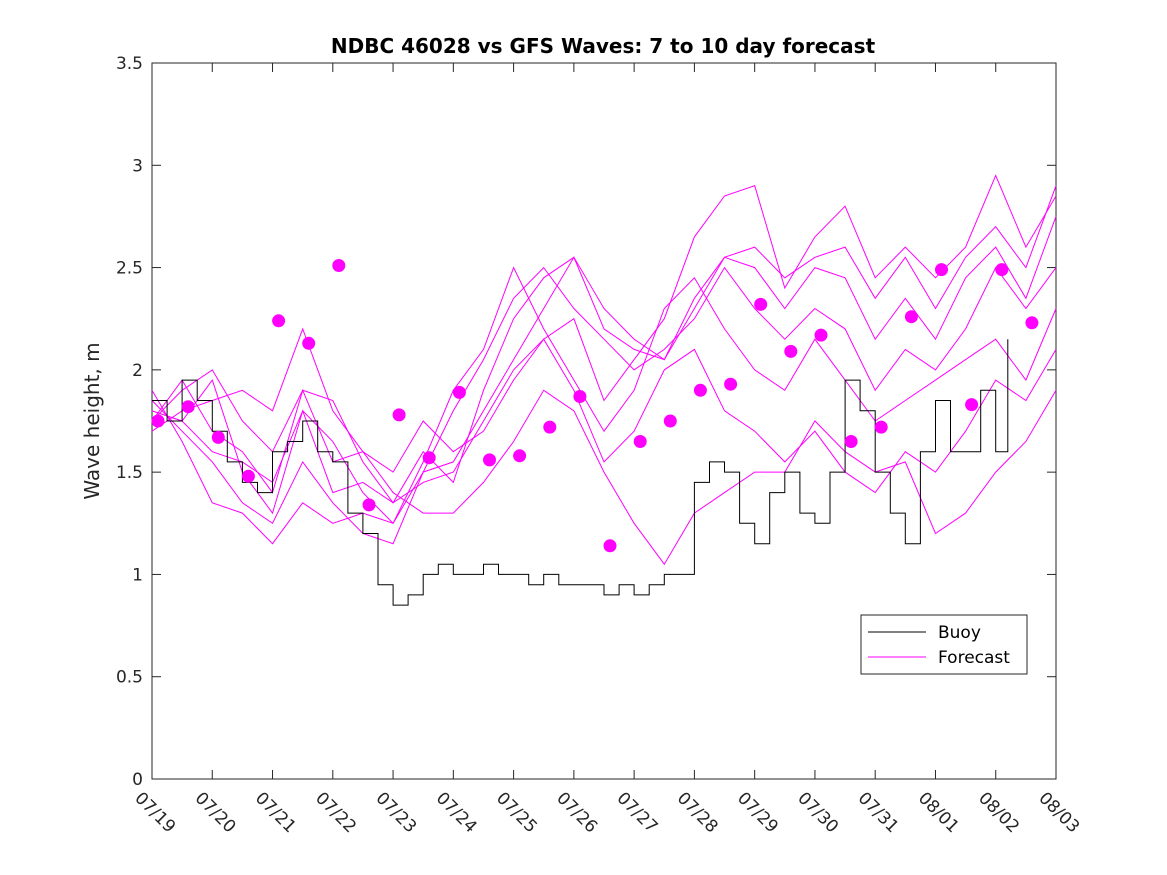 This screenshot has width=1167, height=875. What do you see at coordinates (959, 633) in the screenshot?
I see `legend-label-buoy: Buoy` at bounding box center [959, 633].